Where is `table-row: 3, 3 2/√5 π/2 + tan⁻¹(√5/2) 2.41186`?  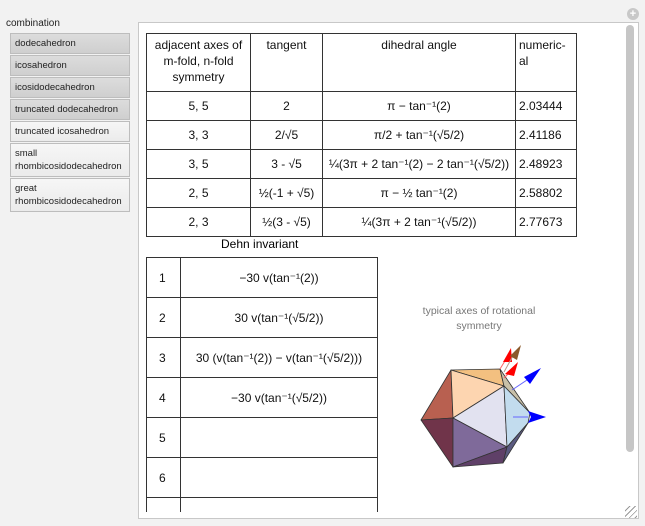
table-row: 3, 3 2/√5 π/2 + tan⁻¹(√5/2) 2.41186 is located at coordinates (361, 135).